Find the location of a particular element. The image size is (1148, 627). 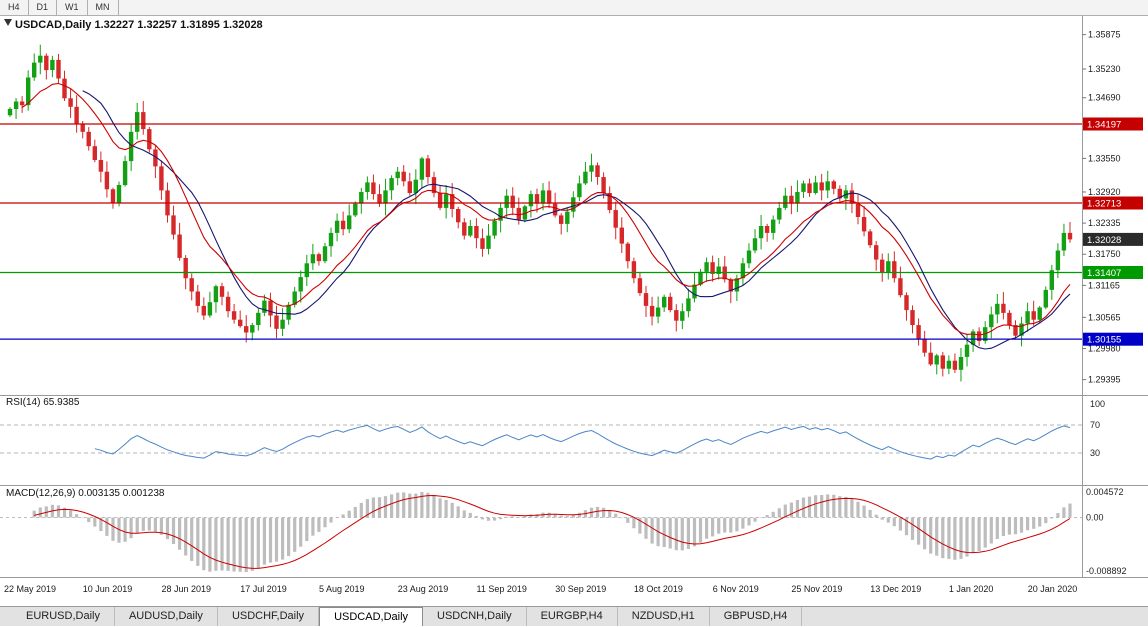

rsi-line is located at coordinates (582, 442).